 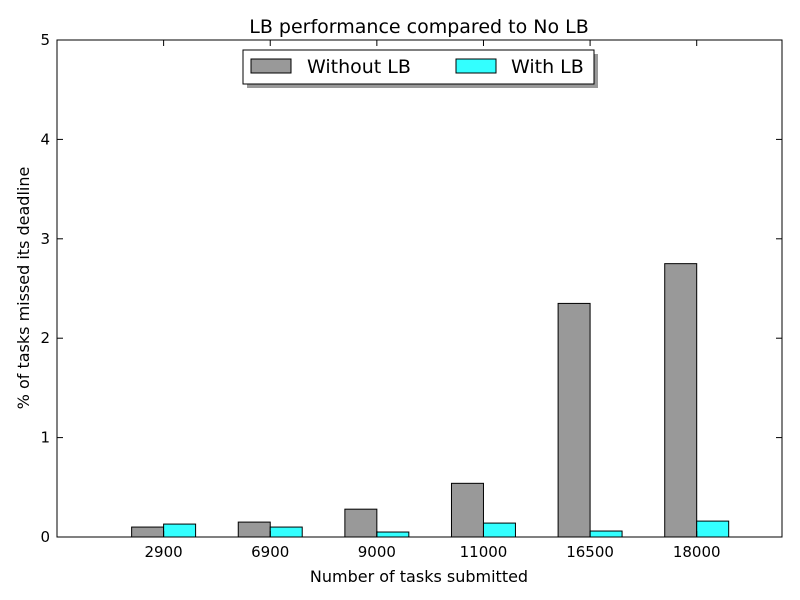 I want to click on x-tick-label: 2900, so click(x=164, y=552).